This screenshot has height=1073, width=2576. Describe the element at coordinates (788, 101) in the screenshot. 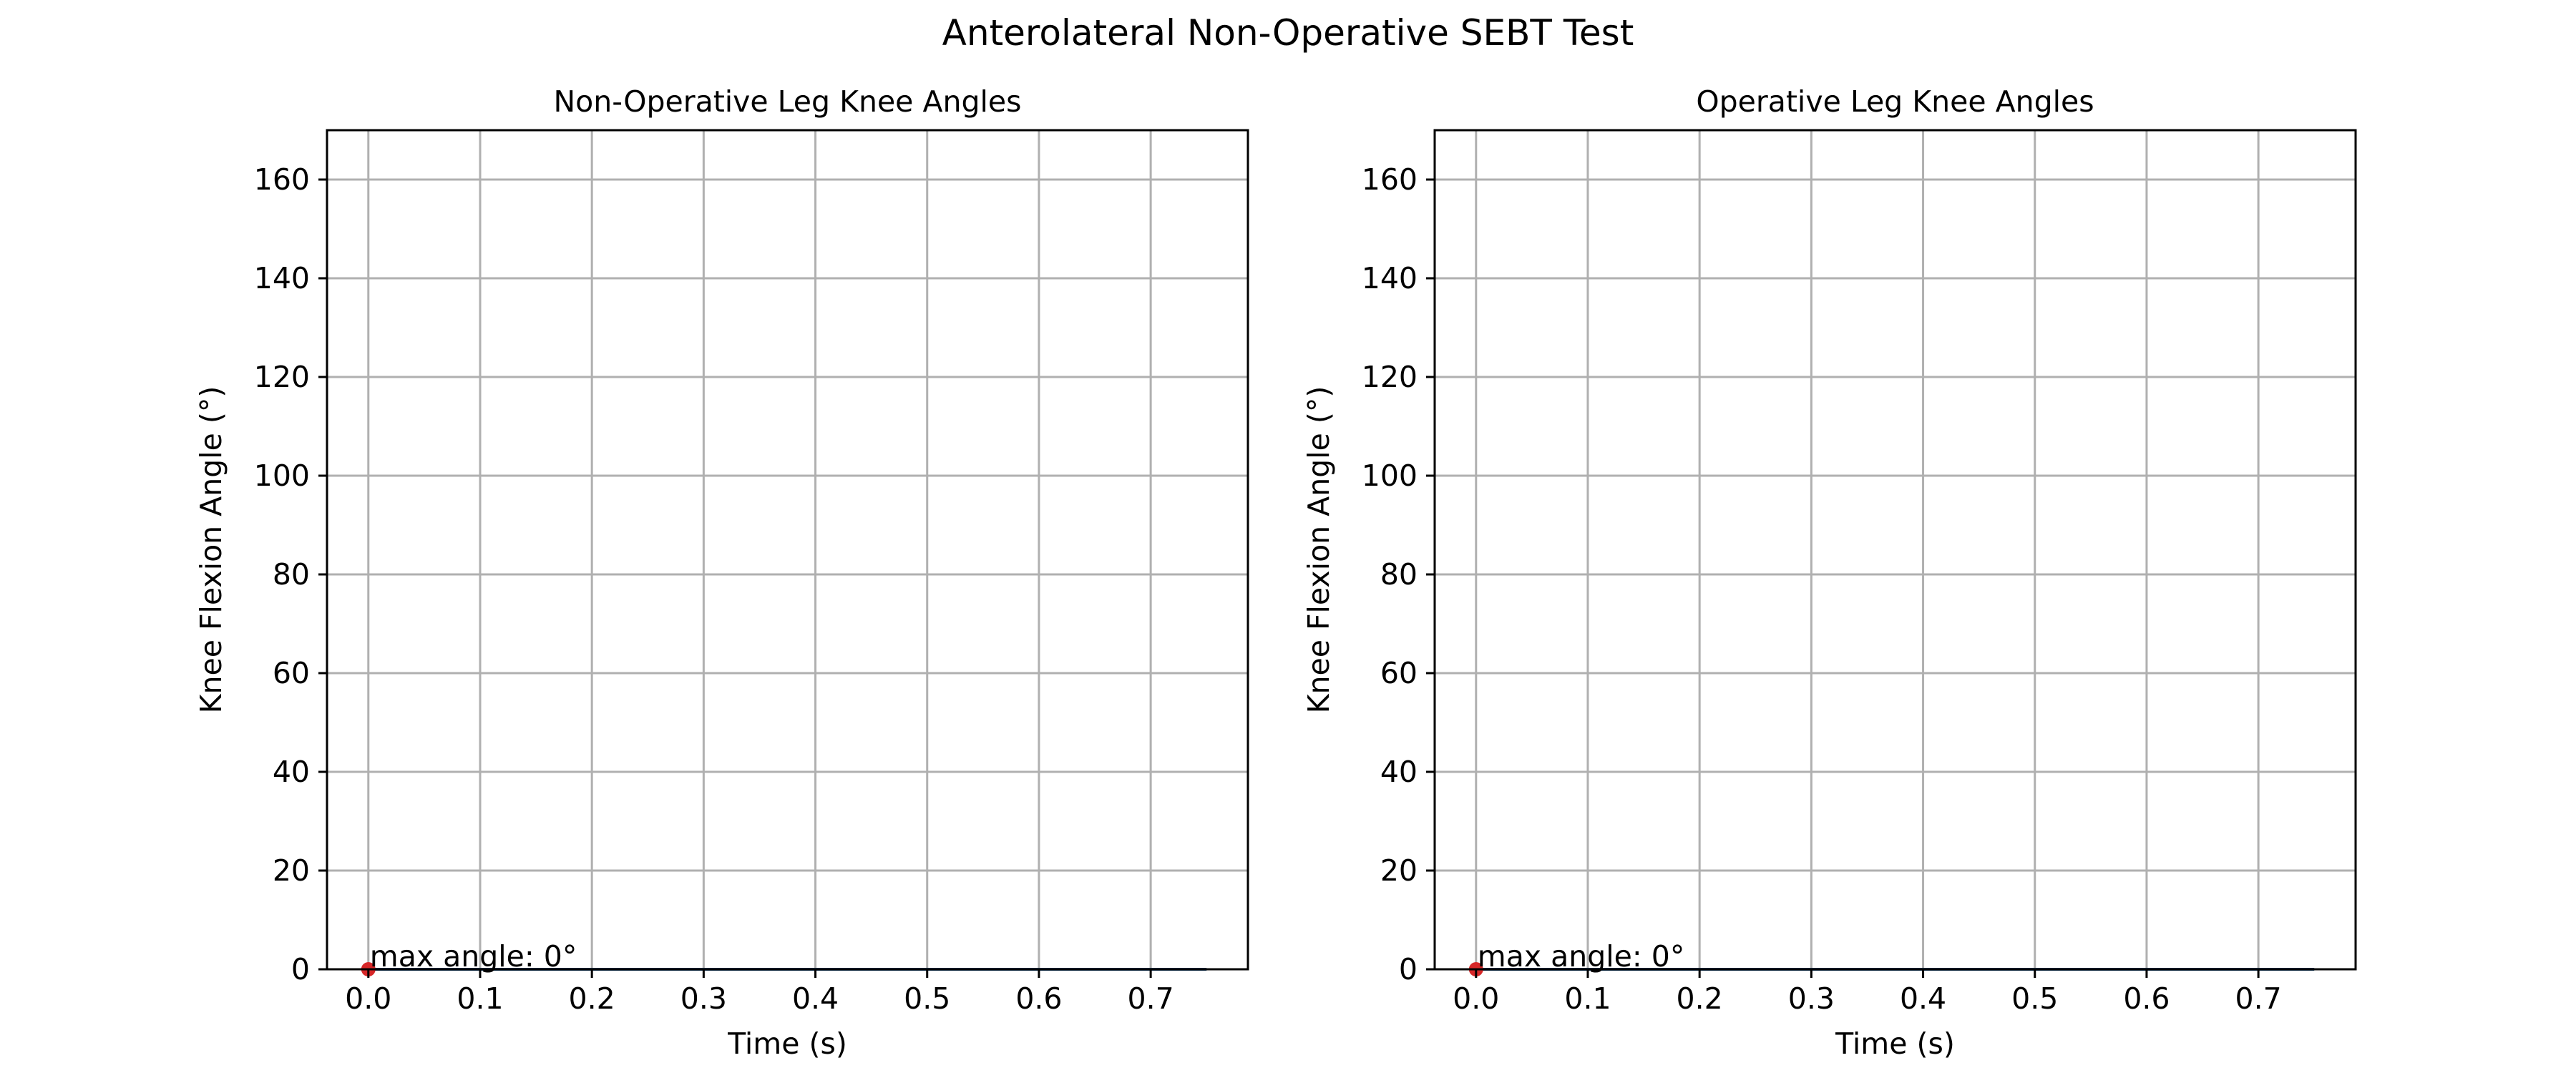

I see `subplot-title: Non-Operative Leg Knee Angles` at that location.